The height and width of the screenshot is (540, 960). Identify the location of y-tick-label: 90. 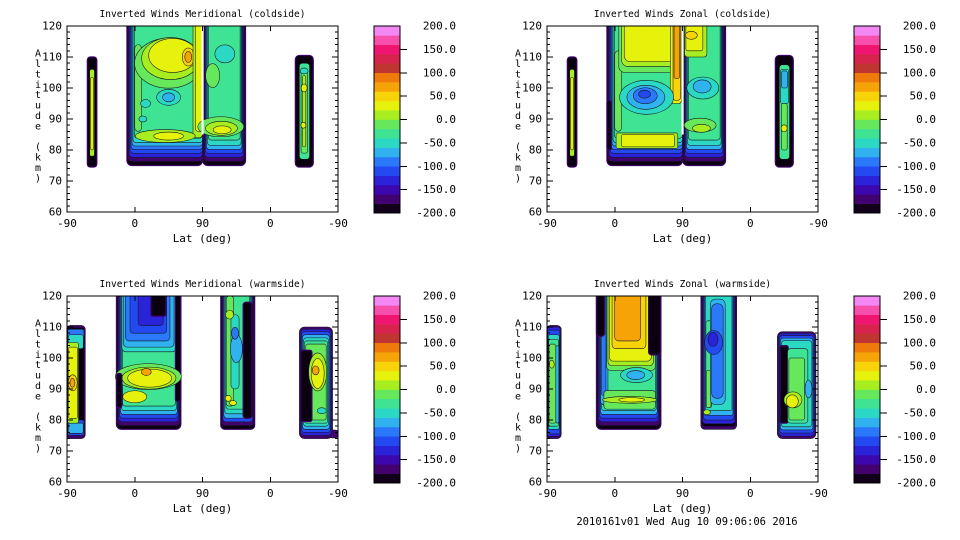
(55, 389).